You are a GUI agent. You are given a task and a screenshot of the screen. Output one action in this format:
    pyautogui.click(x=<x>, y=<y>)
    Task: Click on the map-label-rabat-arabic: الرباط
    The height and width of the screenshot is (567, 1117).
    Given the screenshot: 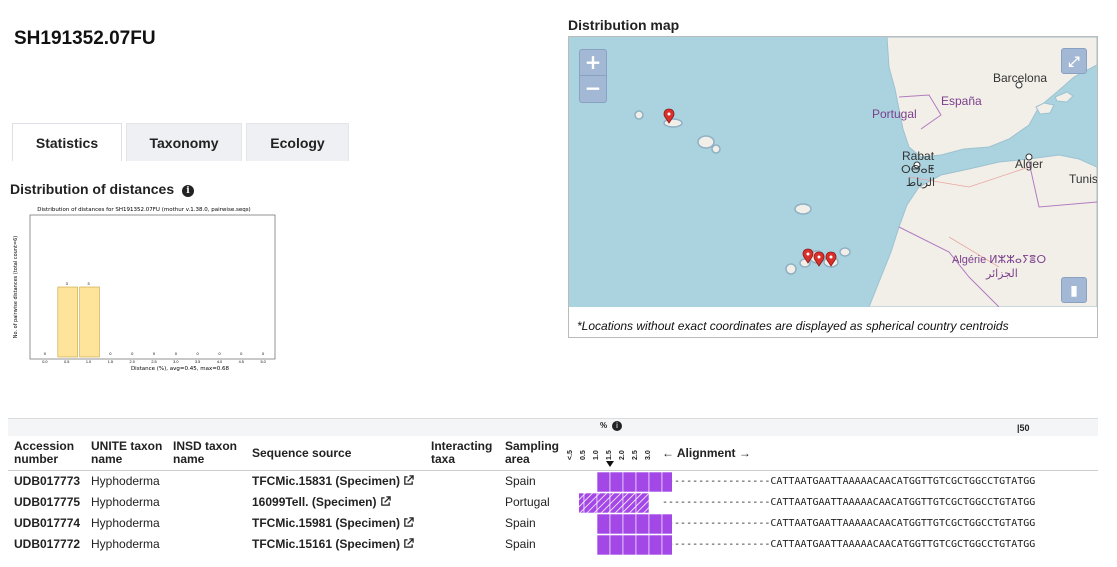 What is the action you would take?
    pyautogui.click(x=920, y=183)
    